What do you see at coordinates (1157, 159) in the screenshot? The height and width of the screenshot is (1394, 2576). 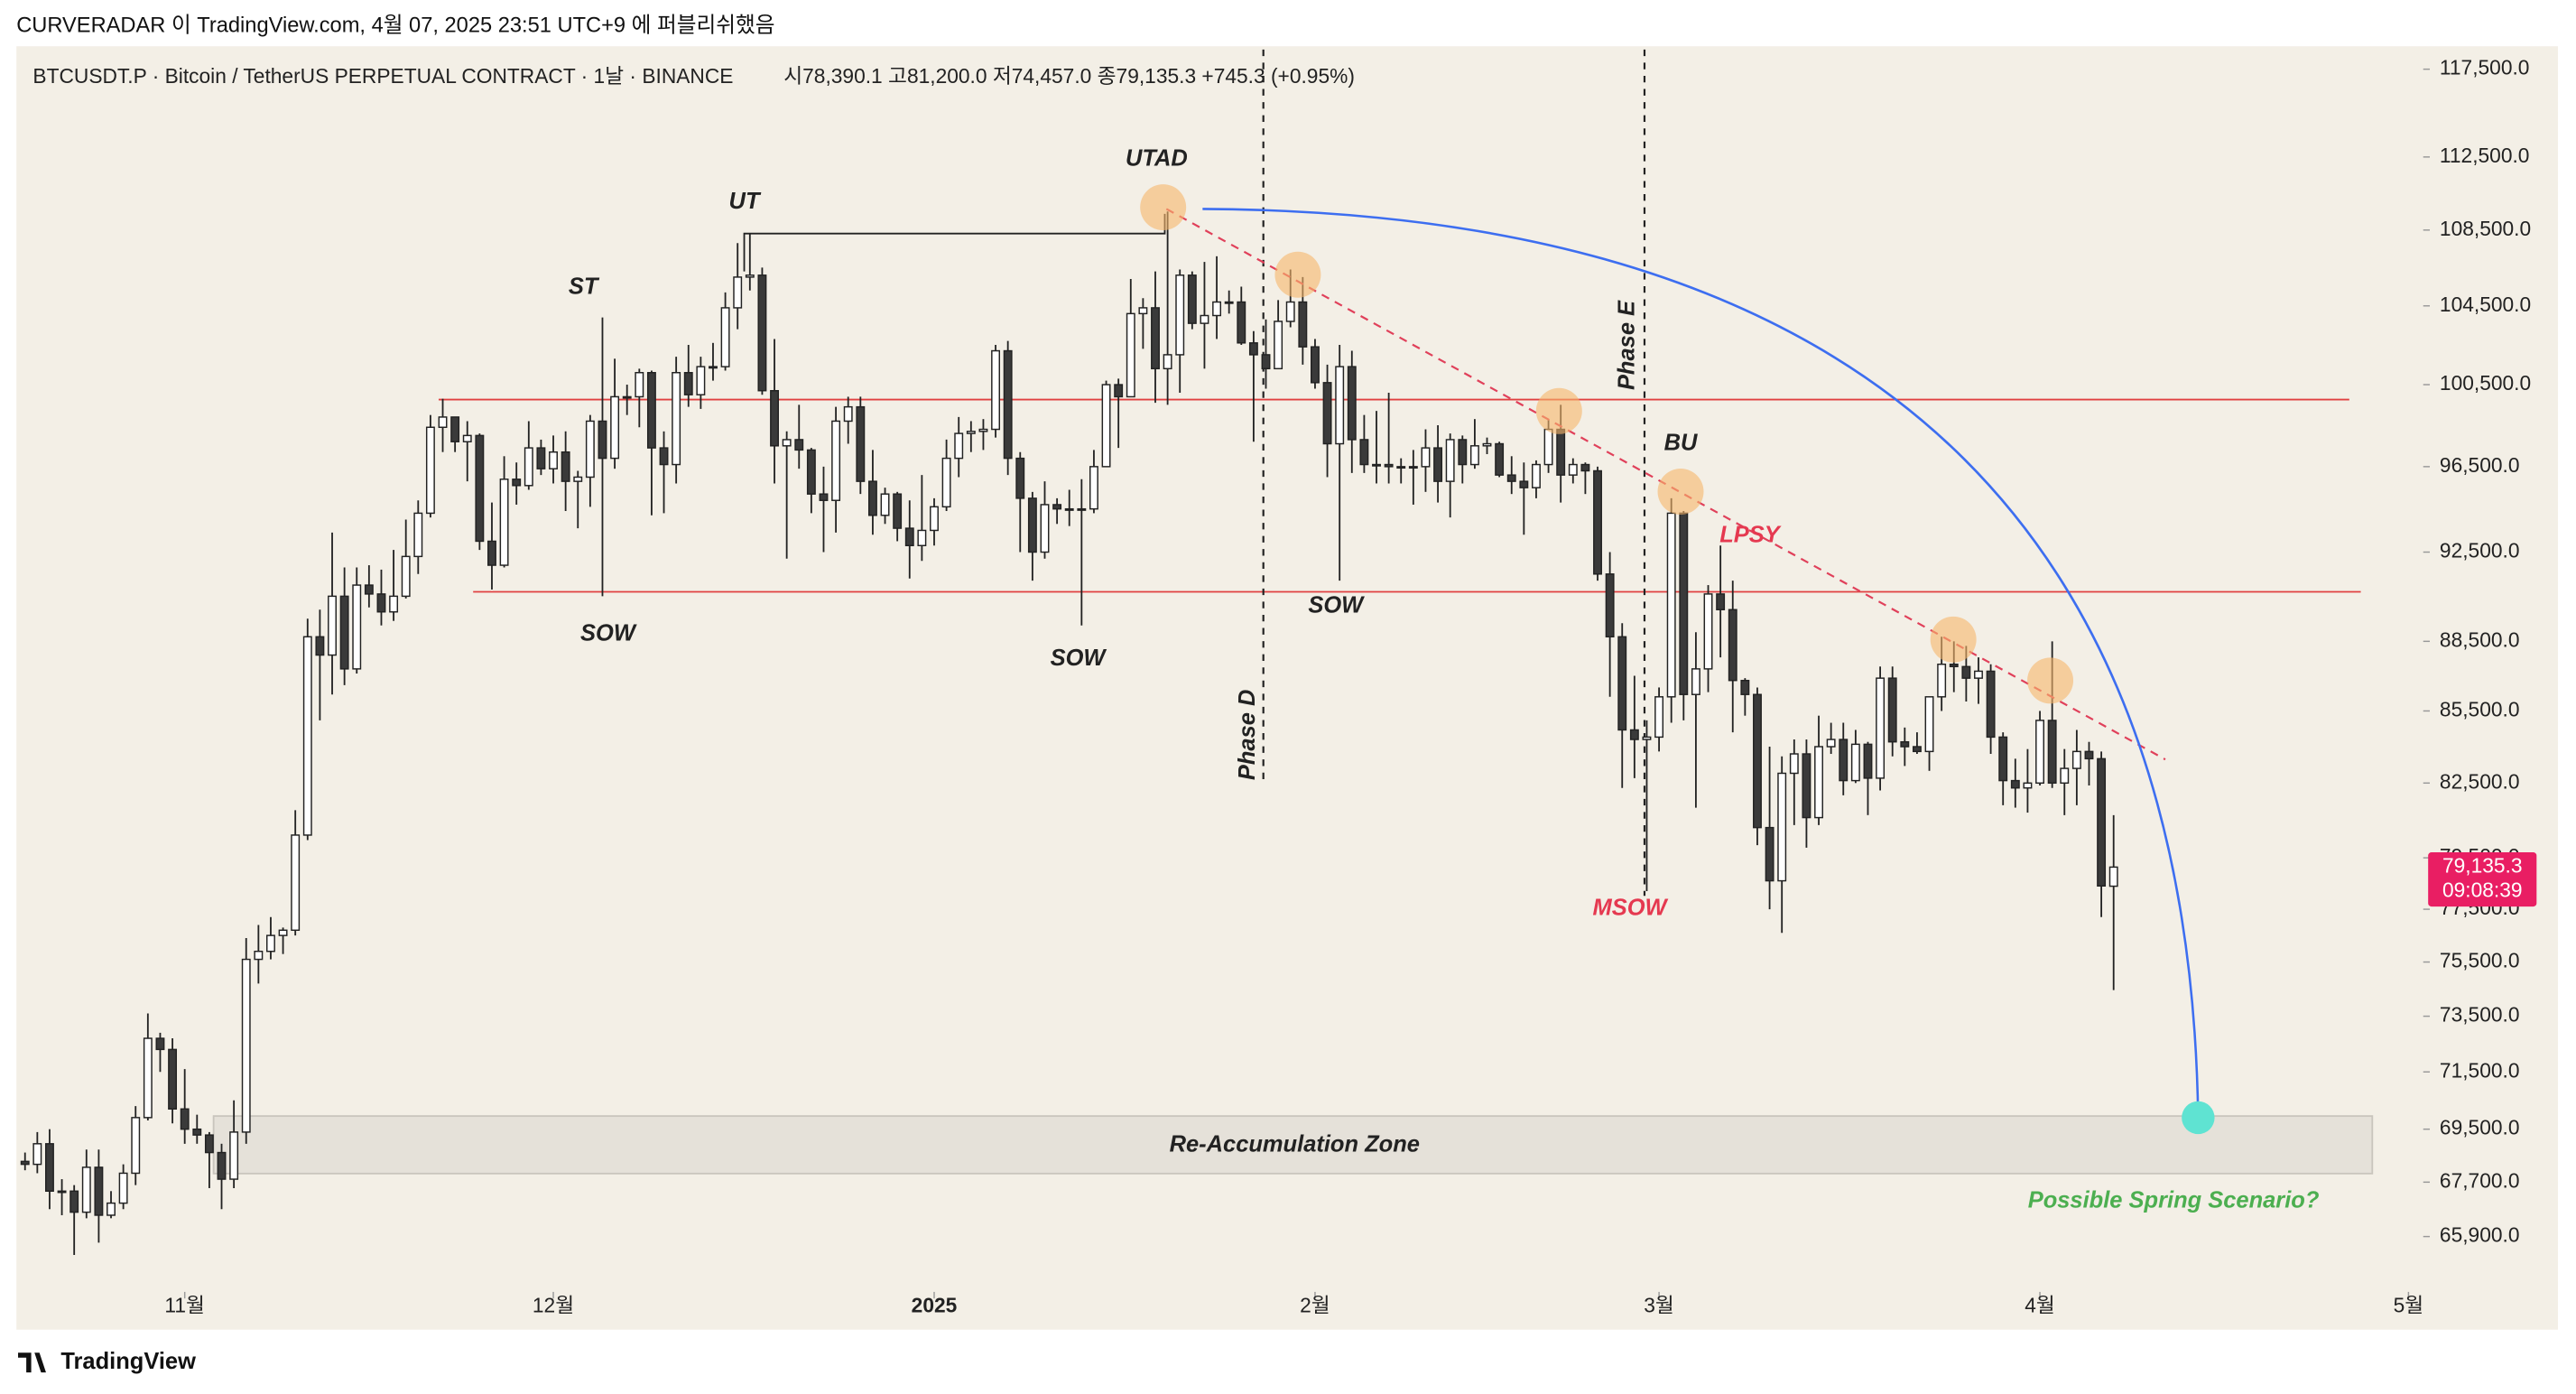 I see `annotation: UTAD` at bounding box center [1157, 159].